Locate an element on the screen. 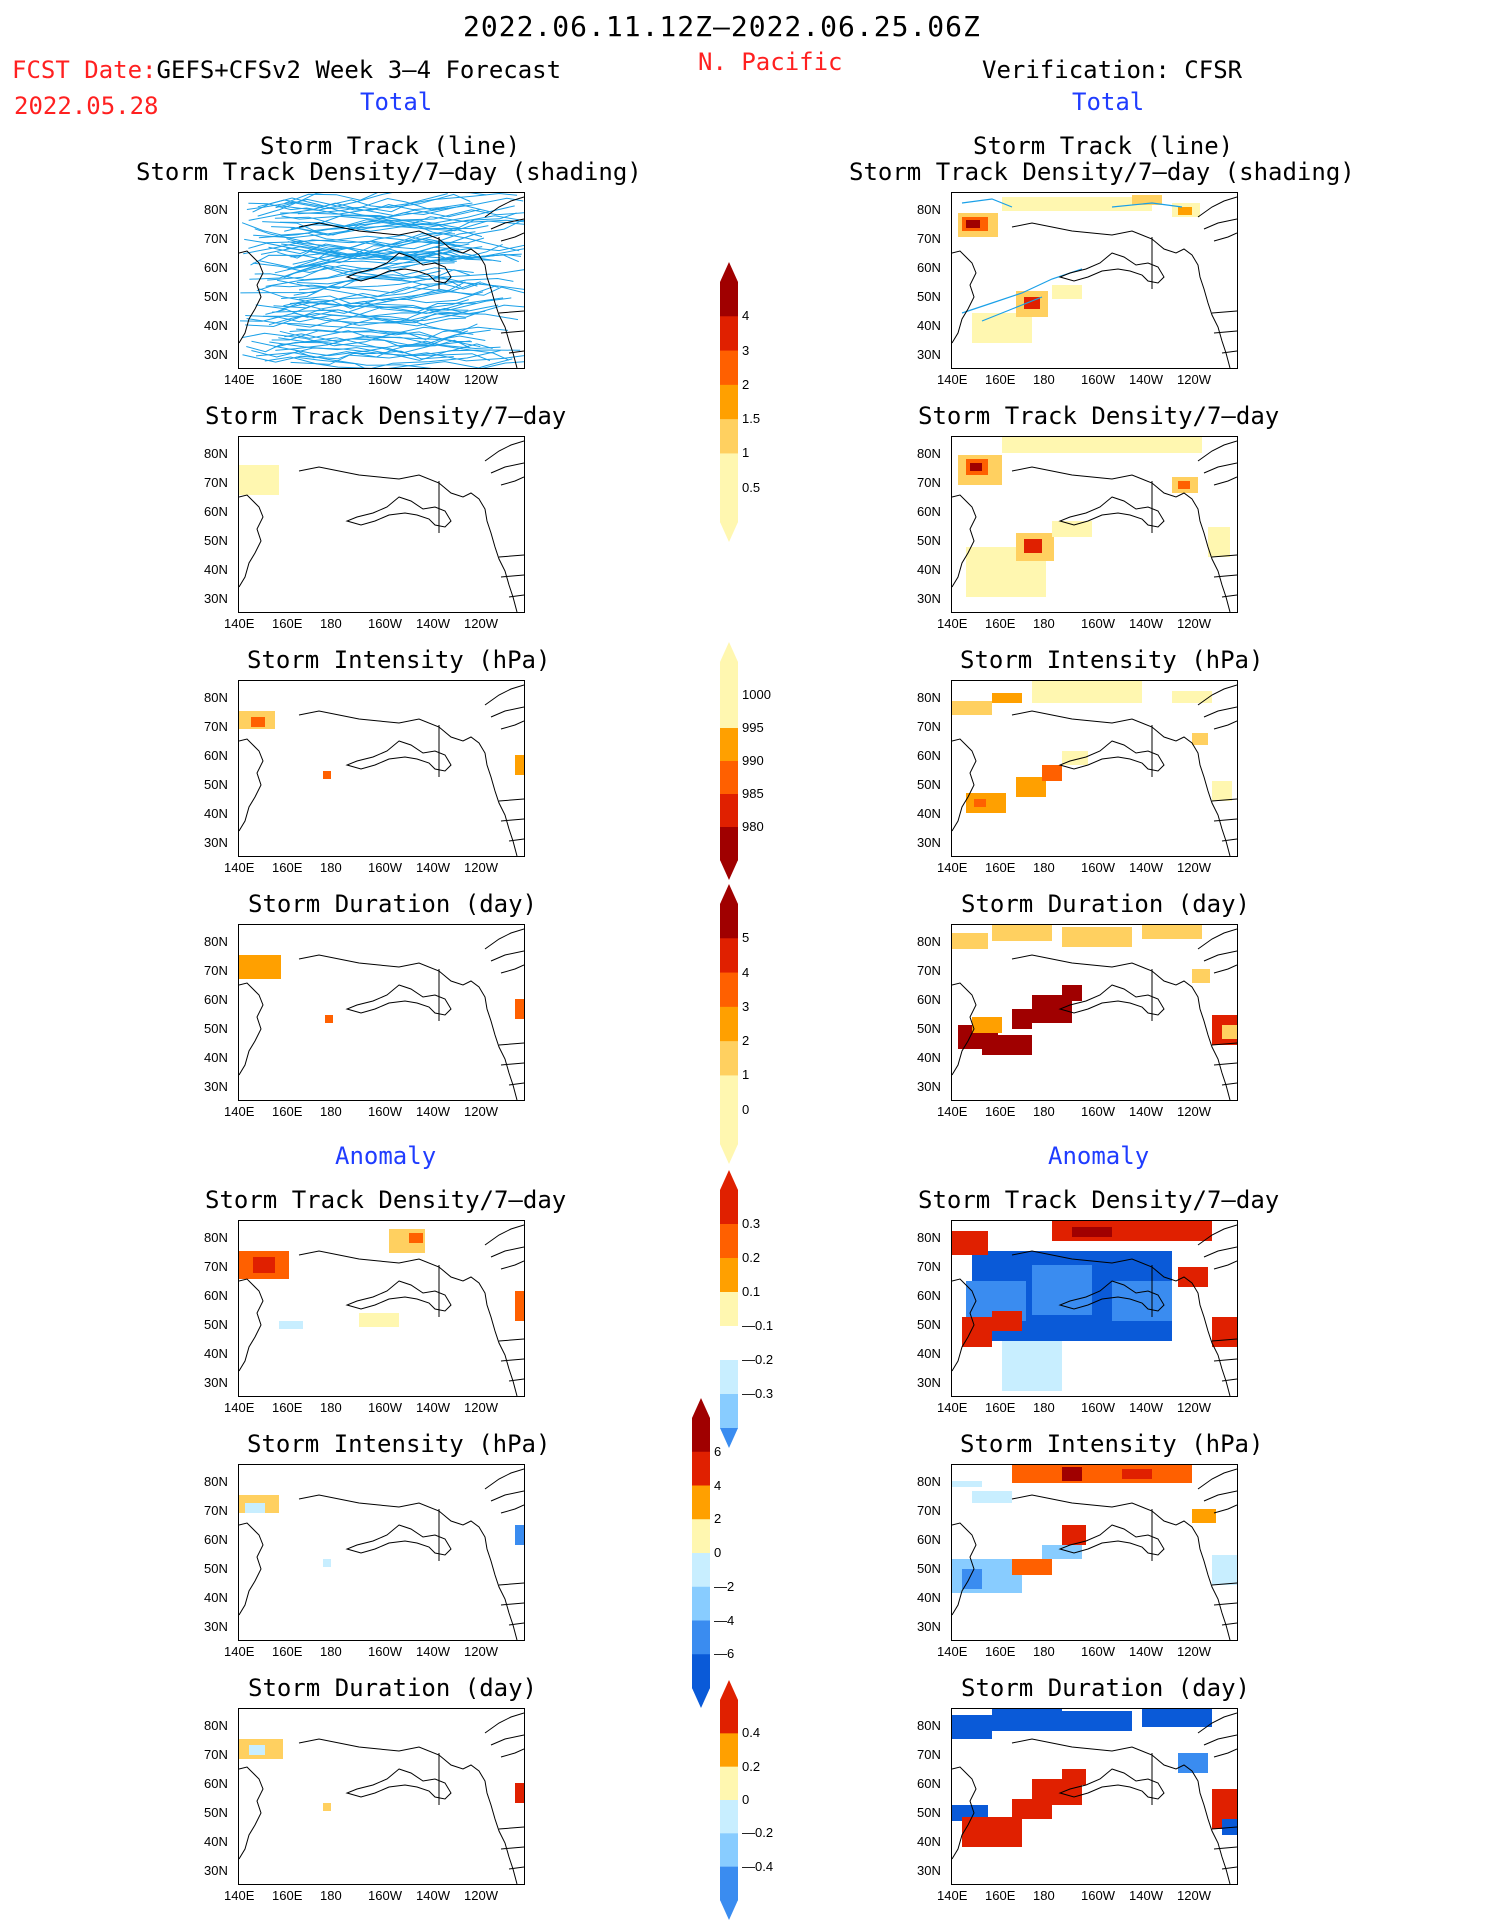  colorbar-graphic is located at coordinates (729, 1024).